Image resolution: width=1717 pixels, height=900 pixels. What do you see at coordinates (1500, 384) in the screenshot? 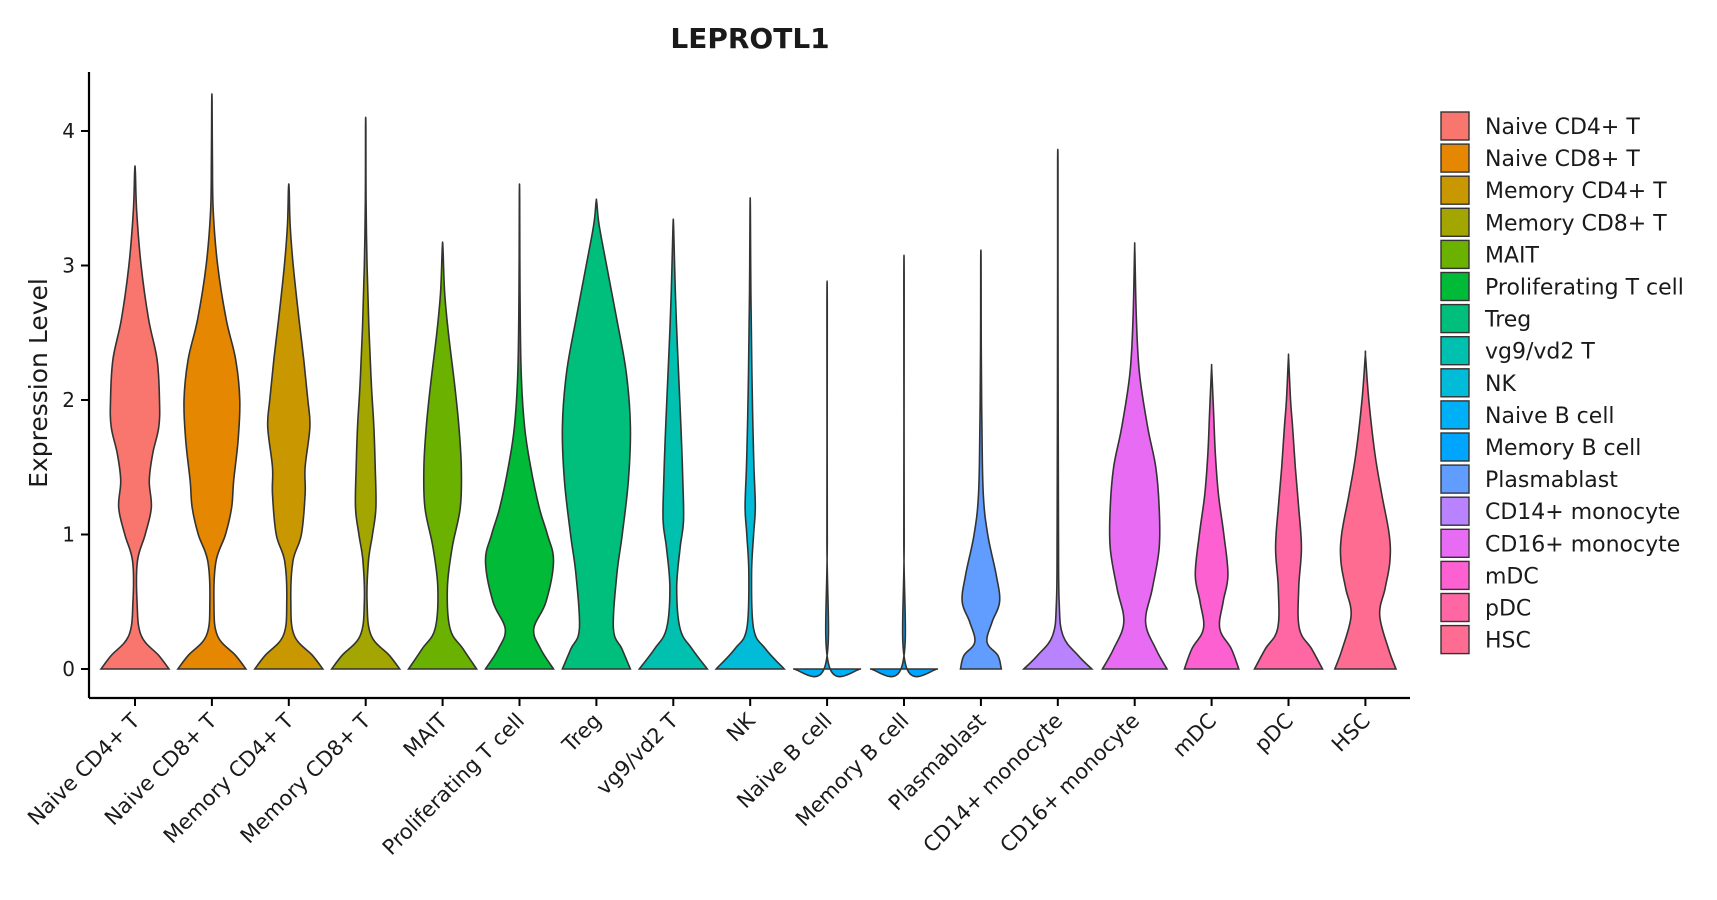
I see `legend-label: NK` at bounding box center [1500, 384].